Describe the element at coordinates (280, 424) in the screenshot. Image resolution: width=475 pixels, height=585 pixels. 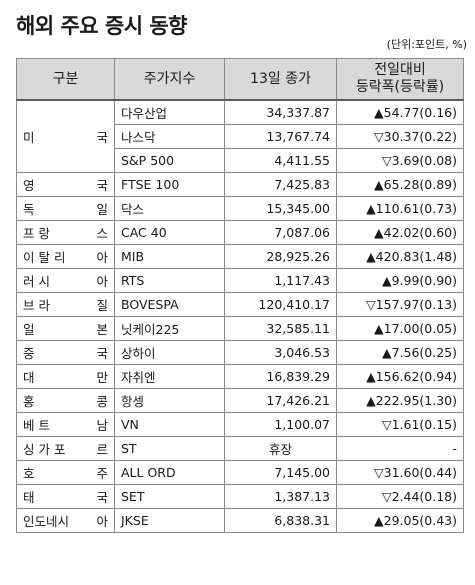
I see `close-value: 1,100.07` at that location.